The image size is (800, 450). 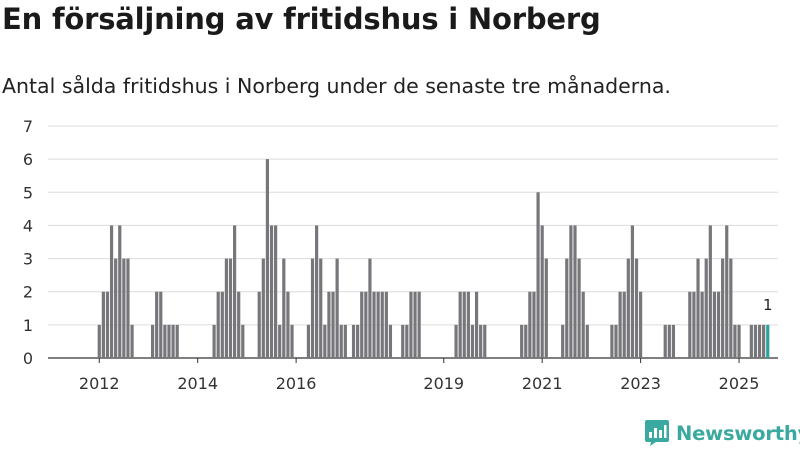 What do you see at coordinates (28, 292) in the screenshot?
I see `y-tick-label: 2` at bounding box center [28, 292].